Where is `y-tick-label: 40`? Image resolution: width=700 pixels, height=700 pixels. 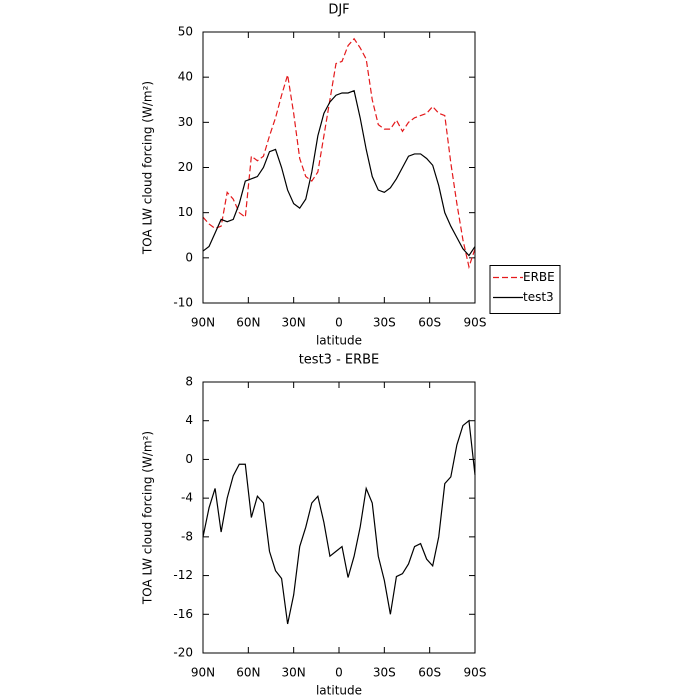 y-tick-label: 40 is located at coordinates (185, 77).